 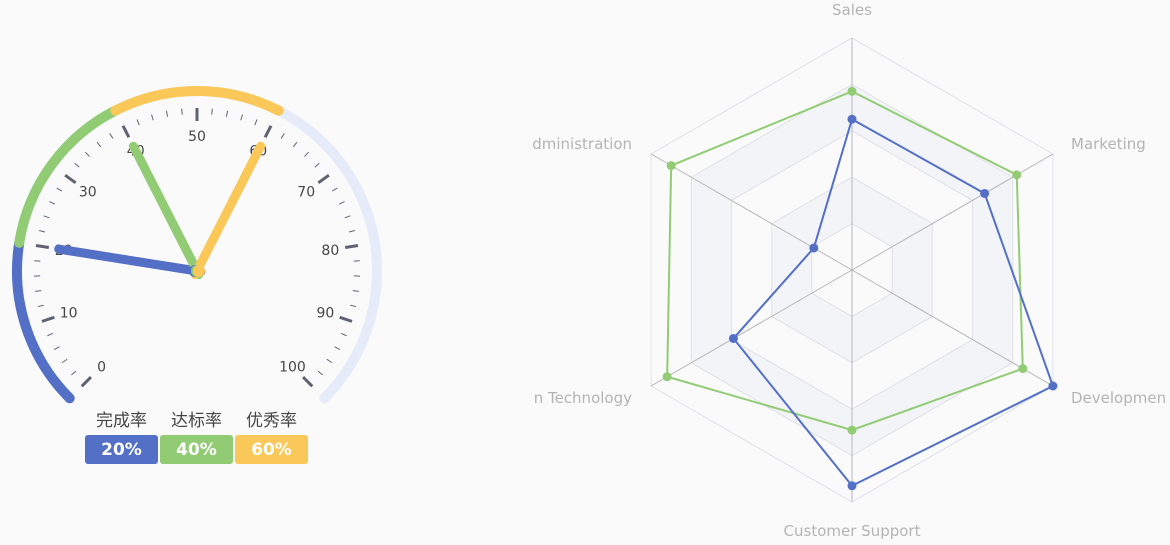 I want to click on gauge-ticks, so click(x=197, y=248).